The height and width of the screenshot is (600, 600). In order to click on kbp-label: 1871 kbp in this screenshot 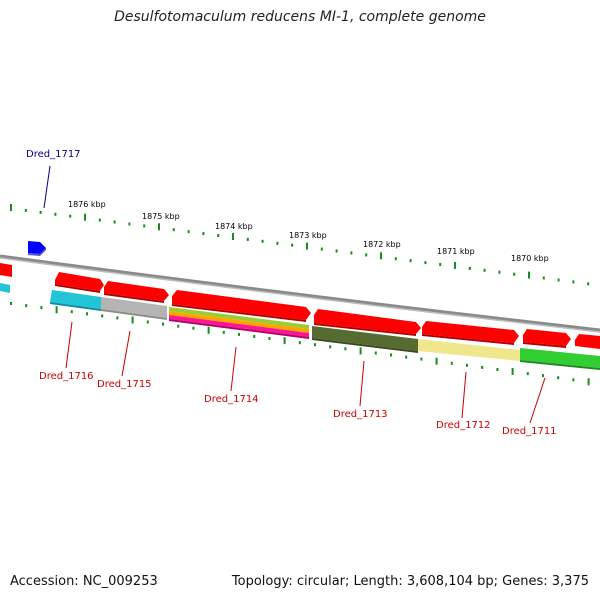, I will do `click(456, 251)`.